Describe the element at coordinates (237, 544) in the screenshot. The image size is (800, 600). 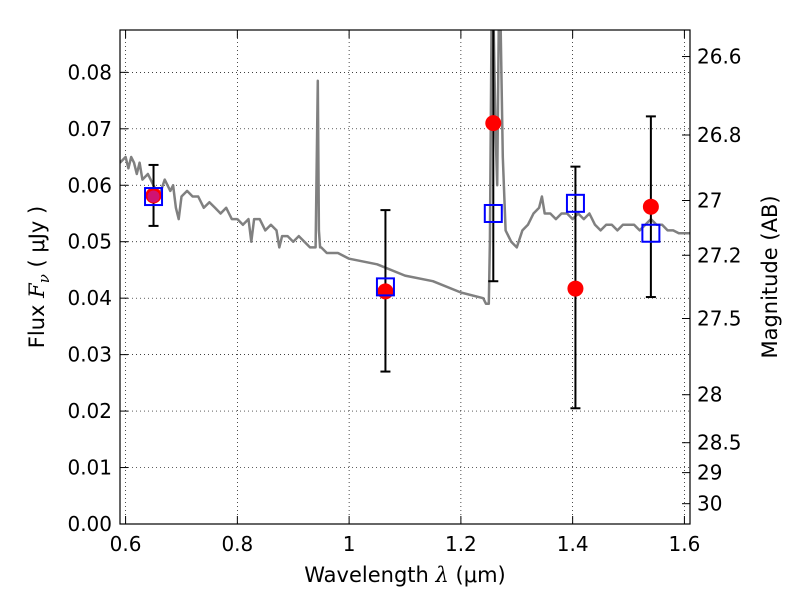
I see `x-tick-label: 0.8` at that location.